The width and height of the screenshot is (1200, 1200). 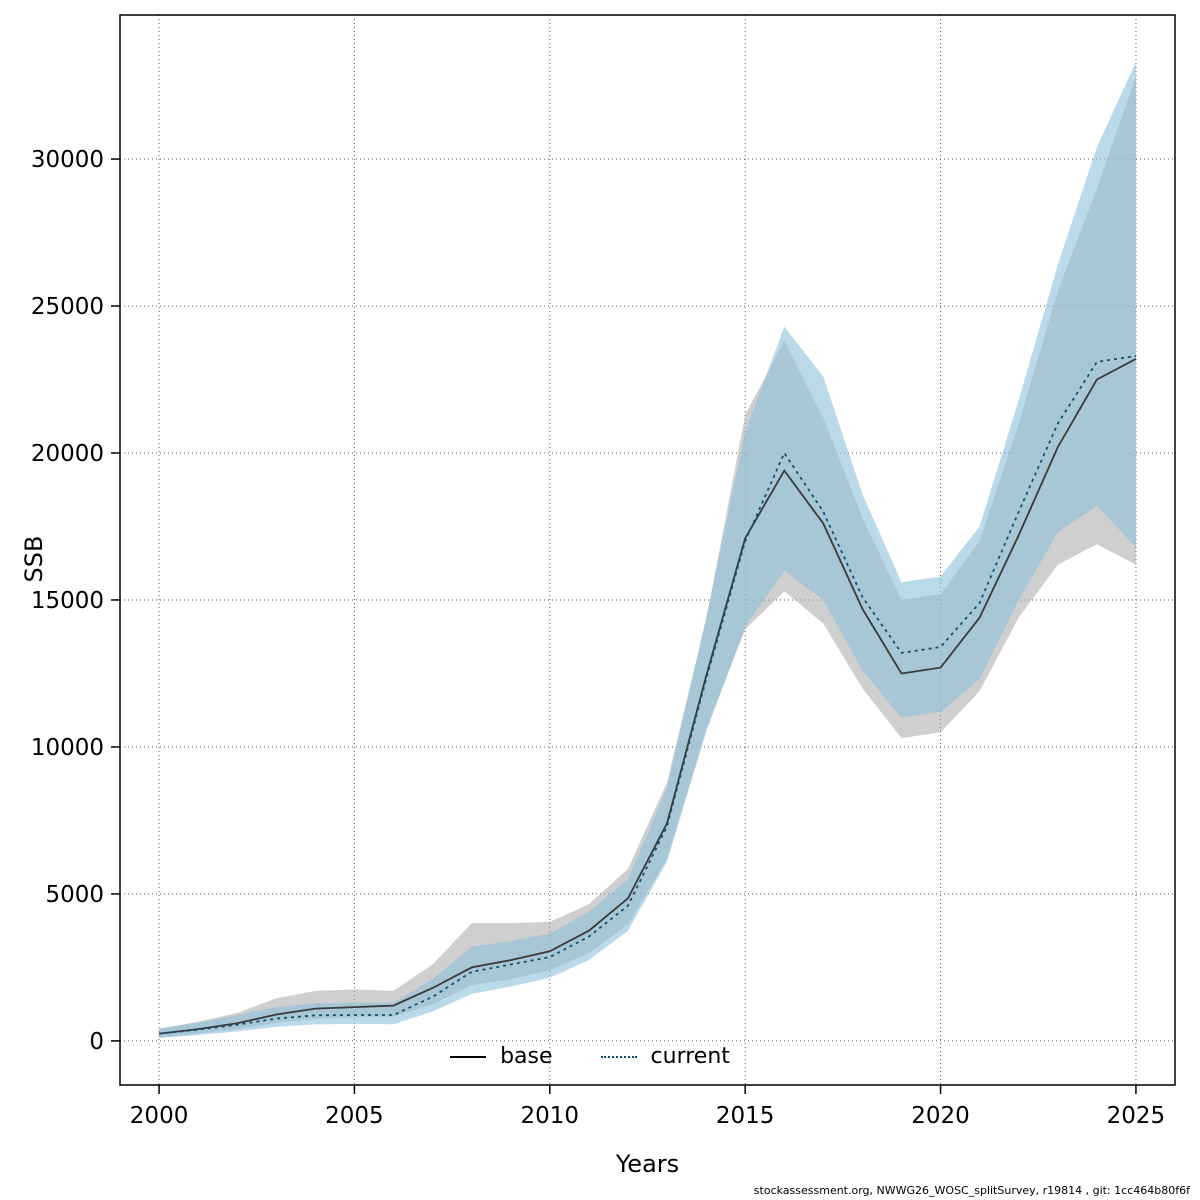 I want to click on svg-text: 5000, so click(x=74, y=895).